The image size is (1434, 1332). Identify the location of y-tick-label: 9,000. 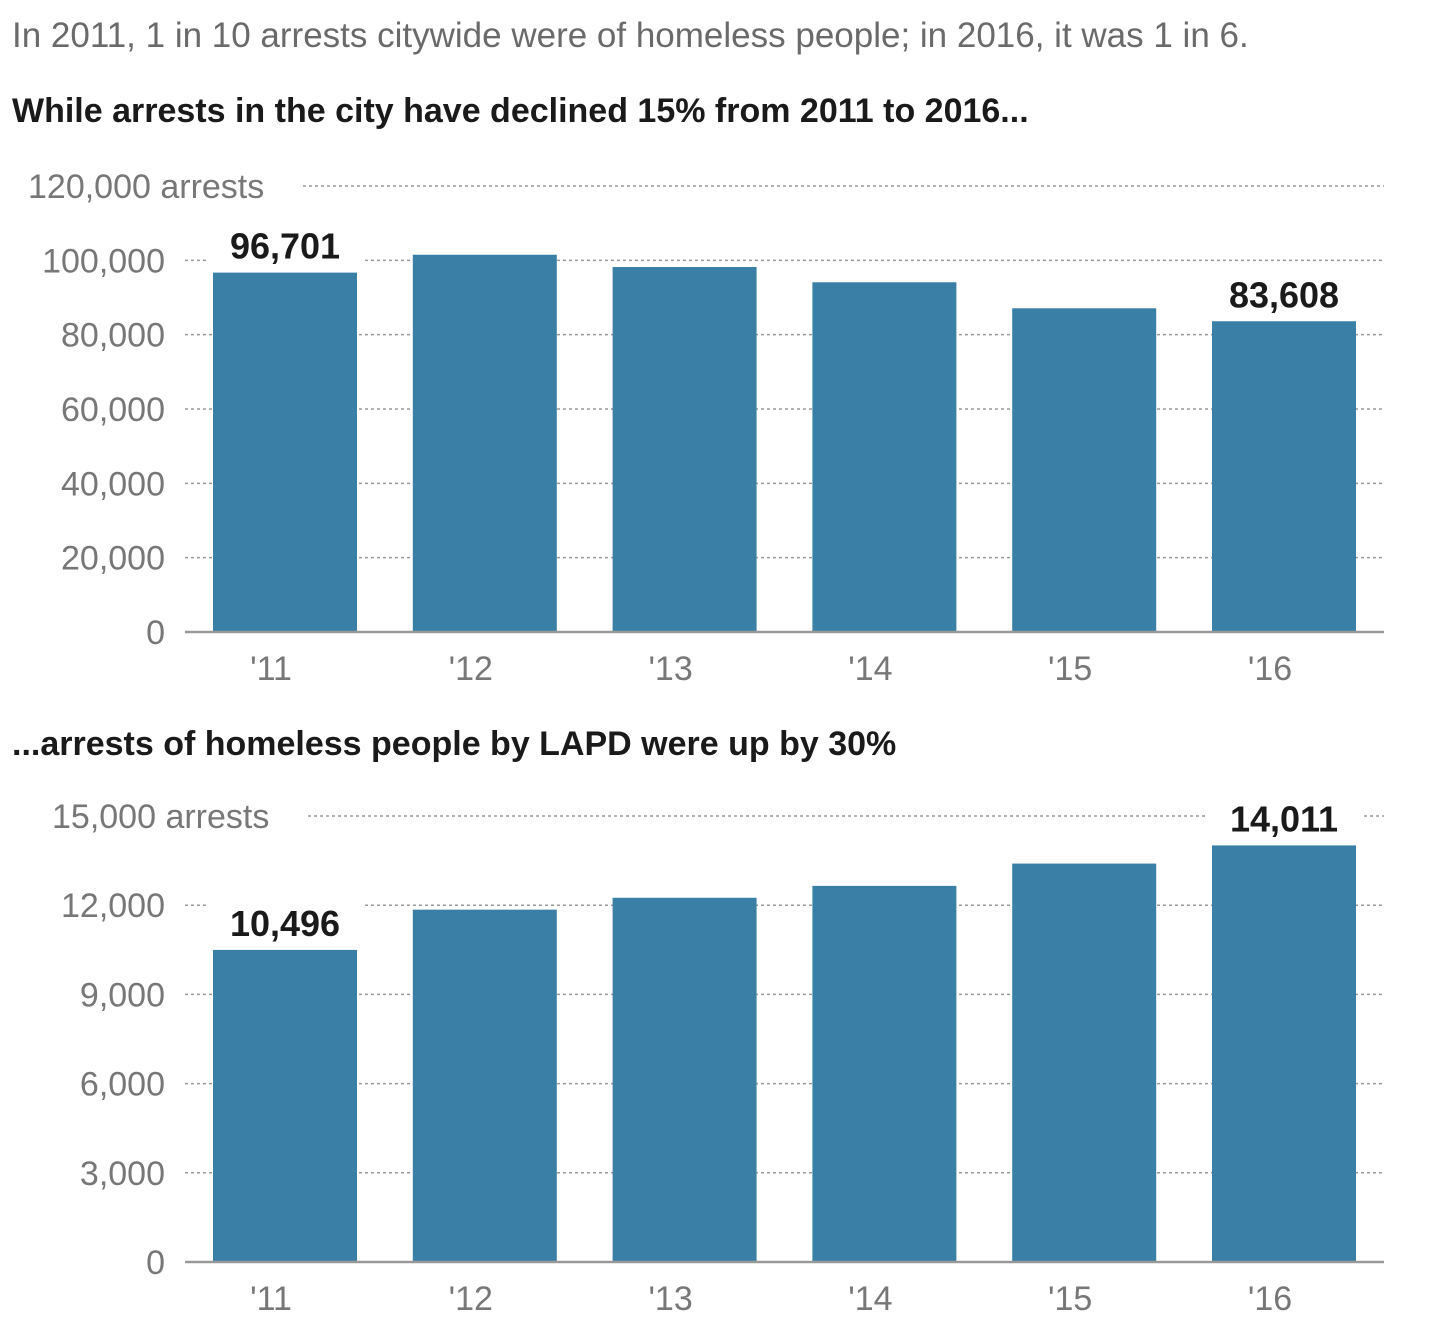
(122, 995).